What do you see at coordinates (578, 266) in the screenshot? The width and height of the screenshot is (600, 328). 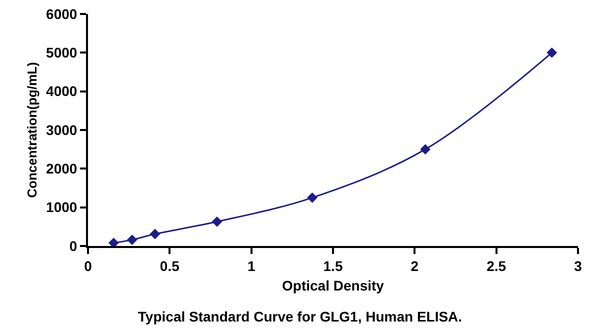 I see `x-tick-label: 3` at bounding box center [578, 266].